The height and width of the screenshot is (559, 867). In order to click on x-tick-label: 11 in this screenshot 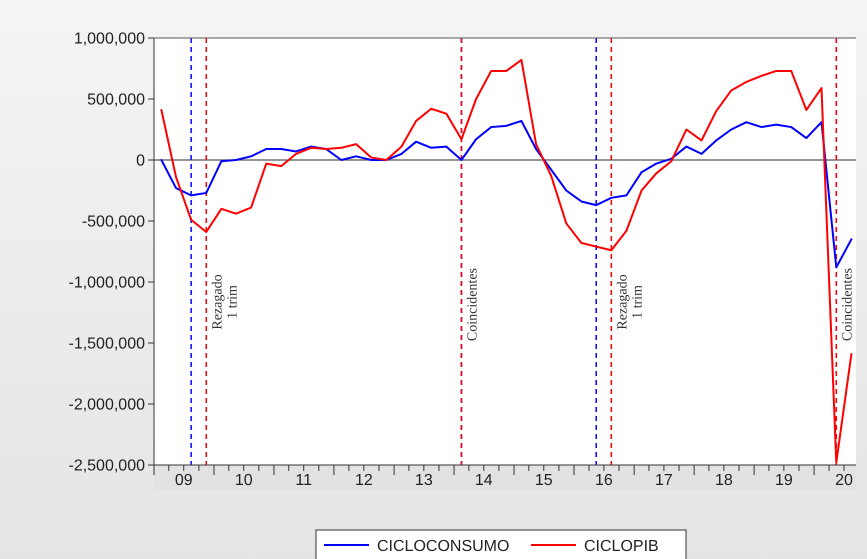, I will do `click(303, 480)`.